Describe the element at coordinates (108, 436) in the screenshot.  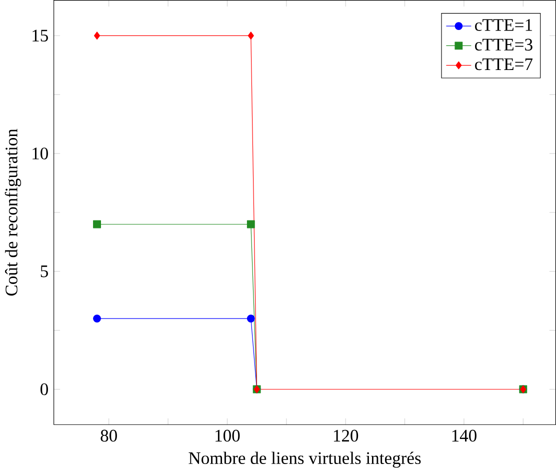
I see `x-tick-label: 80` at that location.